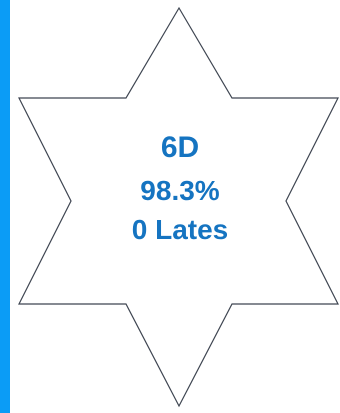 The image size is (340, 413). Describe the element at coordinates (5, 206) in the screenshot. I see `accent-bar` at that location.